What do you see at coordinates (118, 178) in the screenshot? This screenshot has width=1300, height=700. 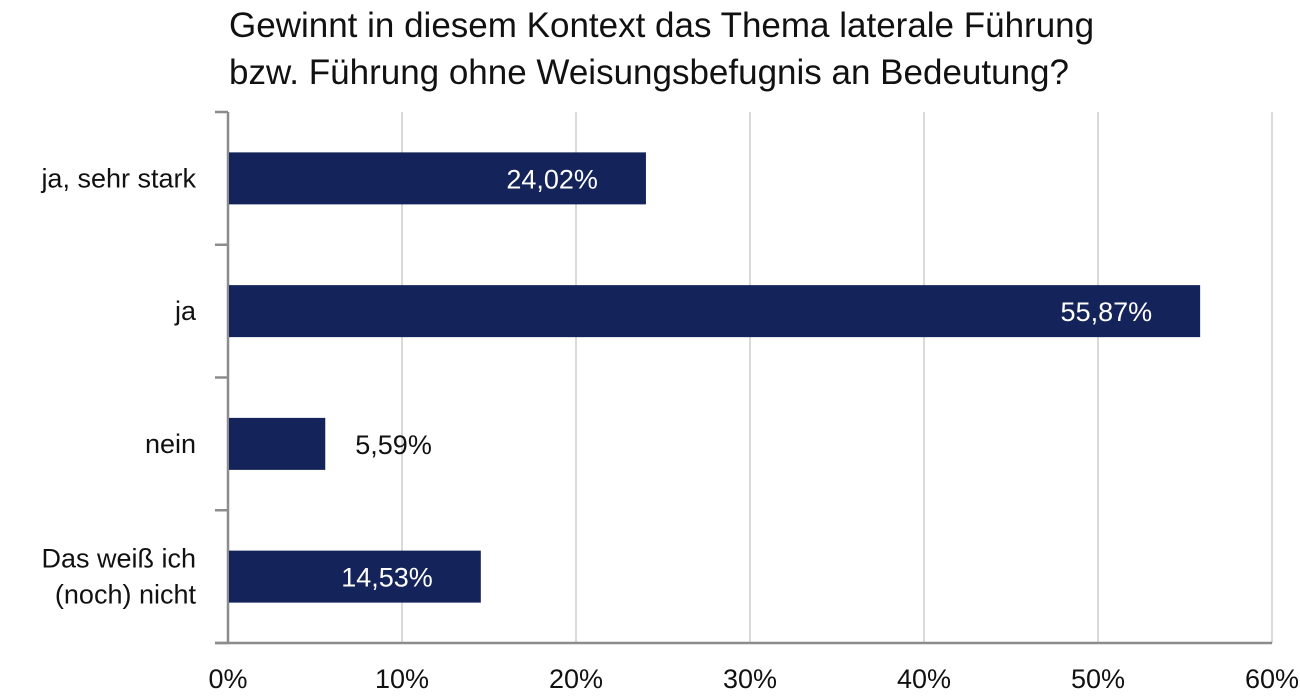 I see `category-label: ja, sehr stark` at bounding box center [118, 178].